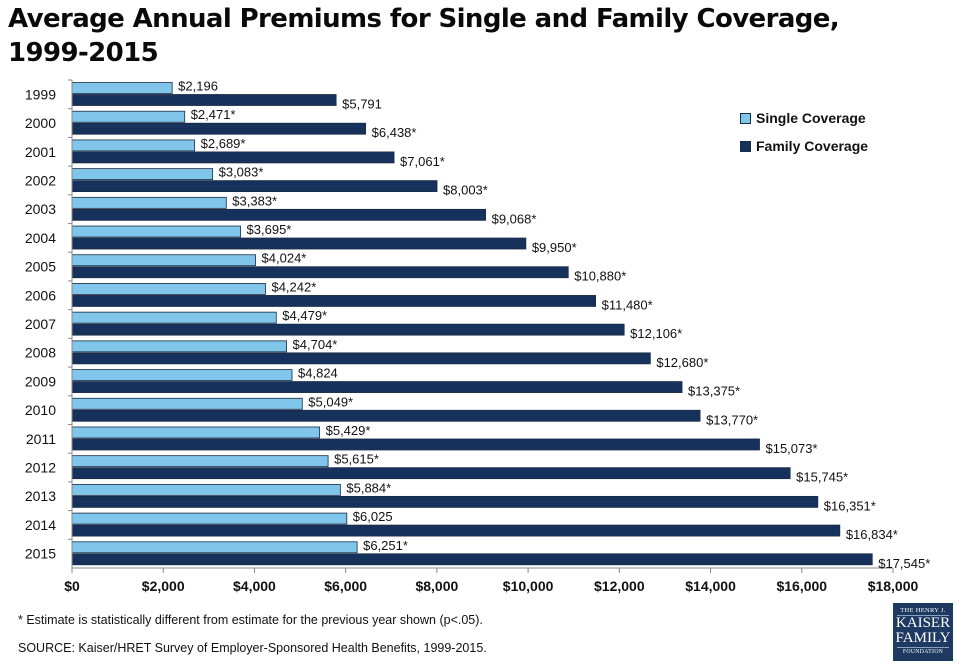  I want to click on legend-swatch-single, so click(745, 118).